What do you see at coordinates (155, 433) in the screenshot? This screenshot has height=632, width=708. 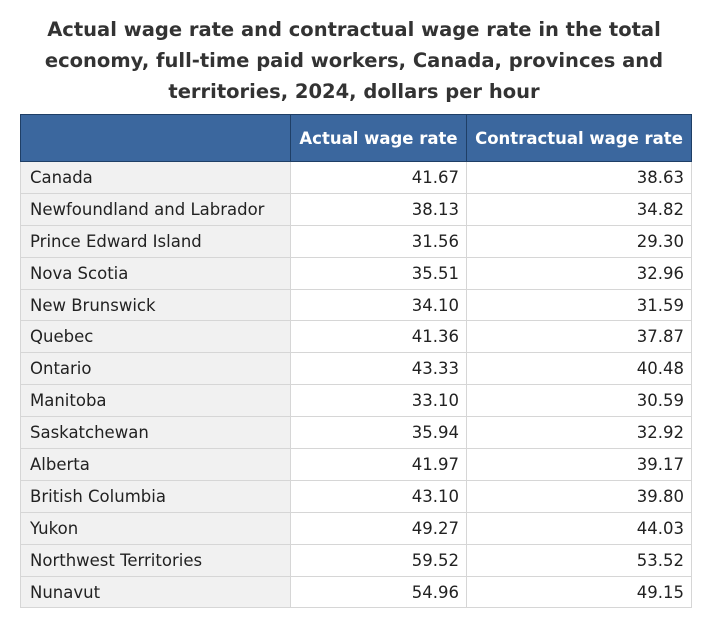 I see `region-cell: Saskatchewan` at bounding box center [155, 433].